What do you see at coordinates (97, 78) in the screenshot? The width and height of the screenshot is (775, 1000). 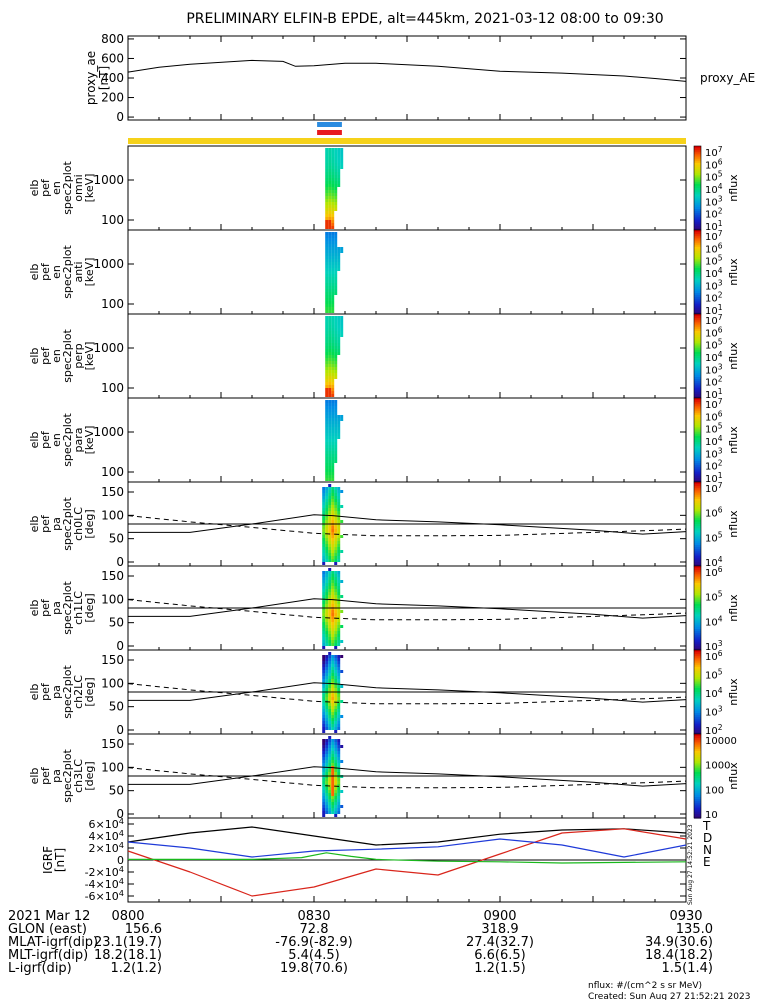 I see `y-axis-label: proxy_ae [nT]` at bounding box center [97, 78].